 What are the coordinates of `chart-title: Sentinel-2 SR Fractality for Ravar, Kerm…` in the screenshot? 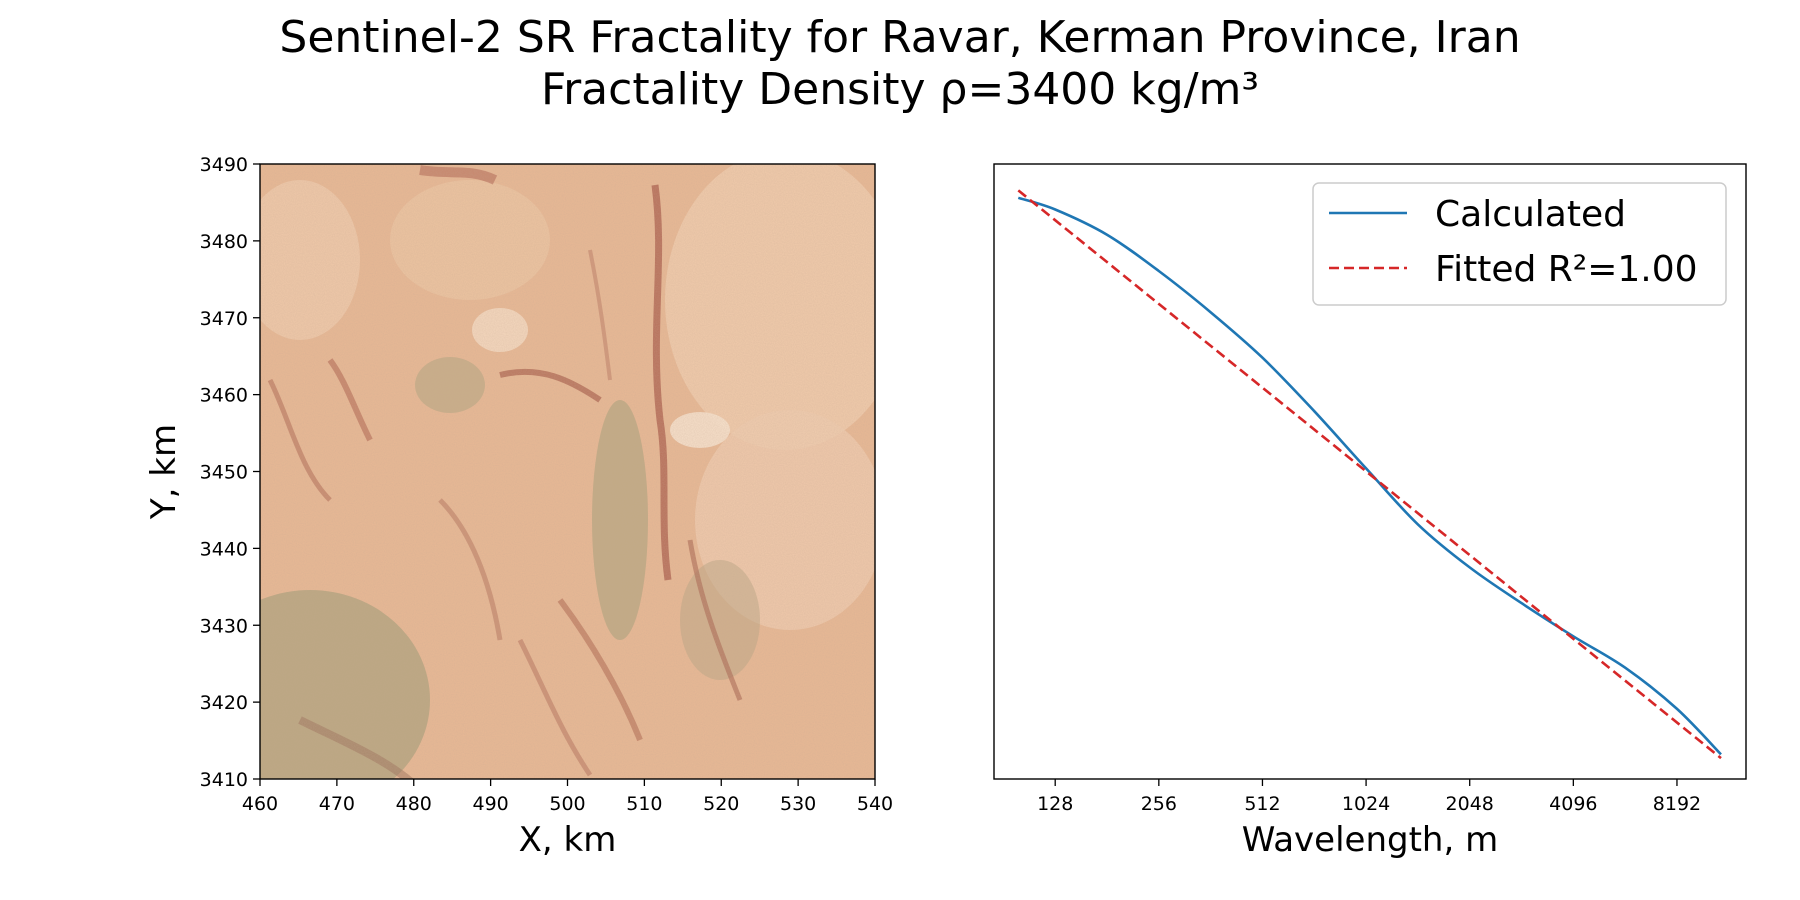 It's located at (899, 37).